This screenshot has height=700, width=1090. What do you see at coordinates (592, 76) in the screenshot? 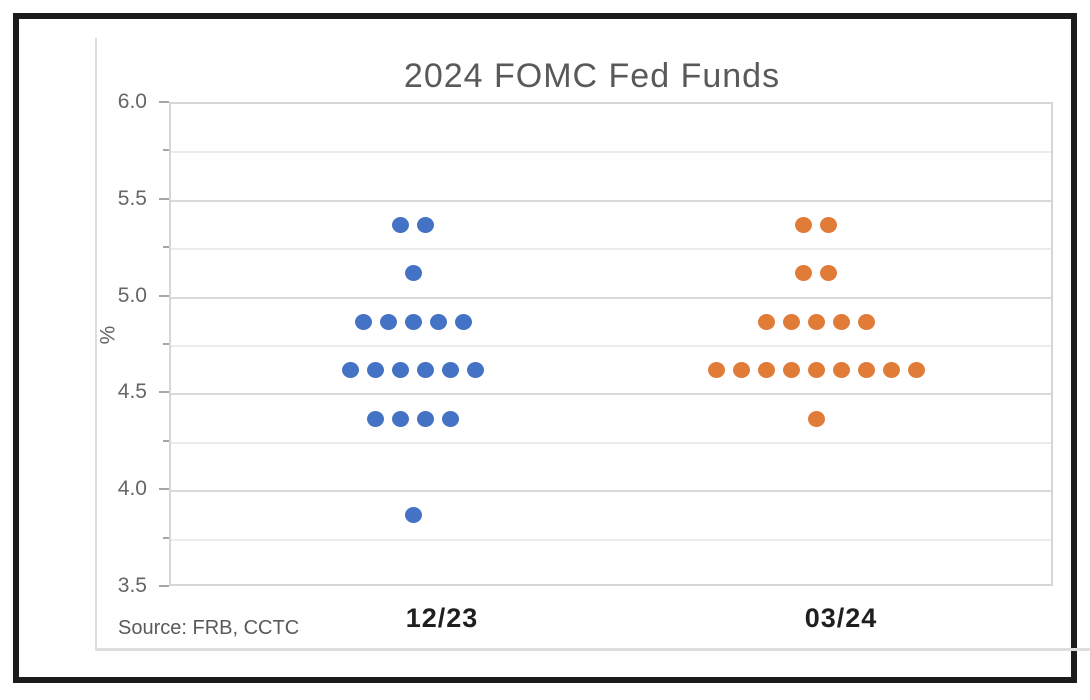
I see `chart-title: 2024 FOMC Fed Funds` at bounding box center [592, 76].